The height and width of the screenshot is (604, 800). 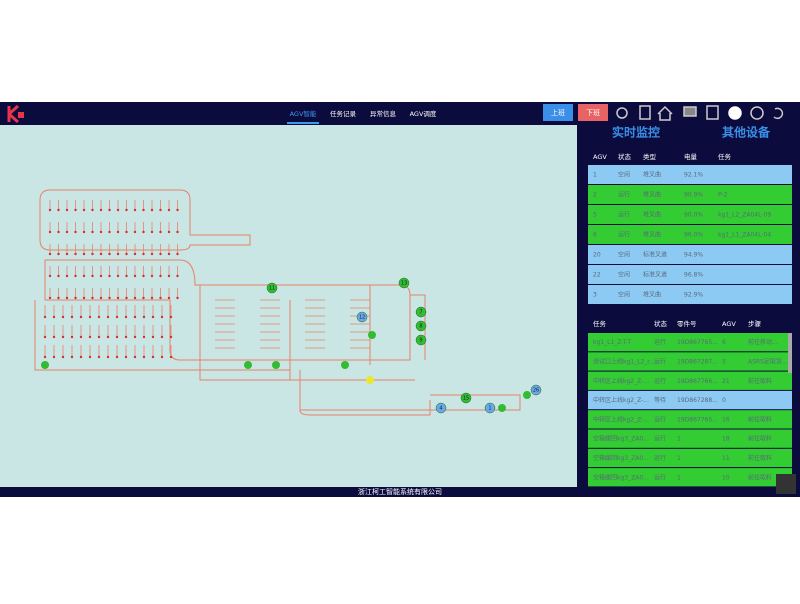 I want to click on agv-node-label: 1, so click(x=489, y=409).